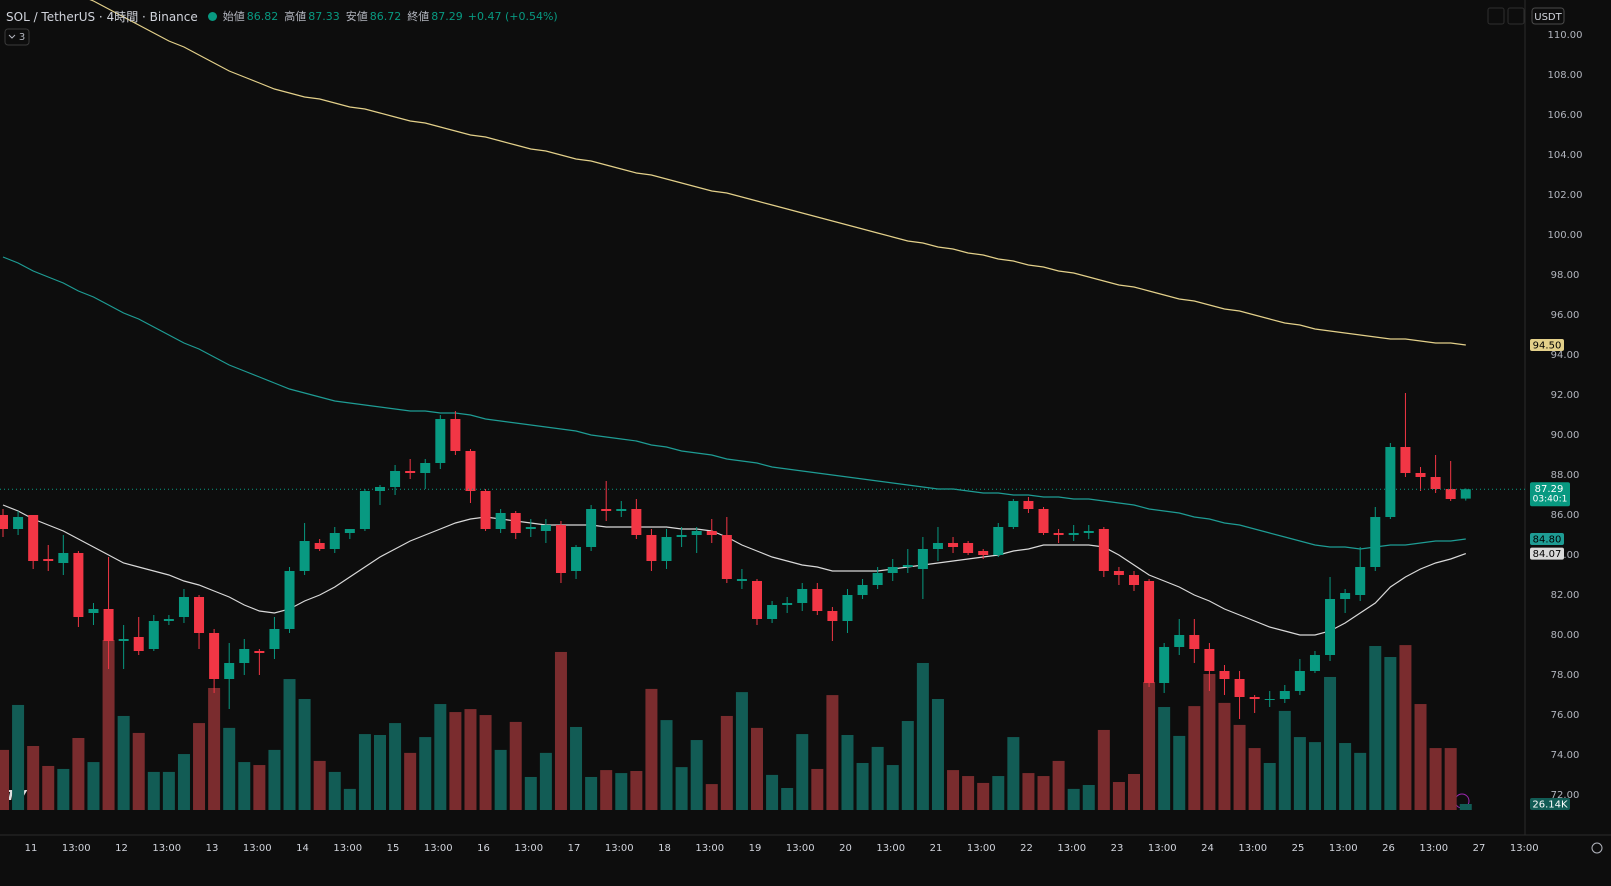 The image size is (1611, 886). I want to click on settings-icon, so click(1597, 848).